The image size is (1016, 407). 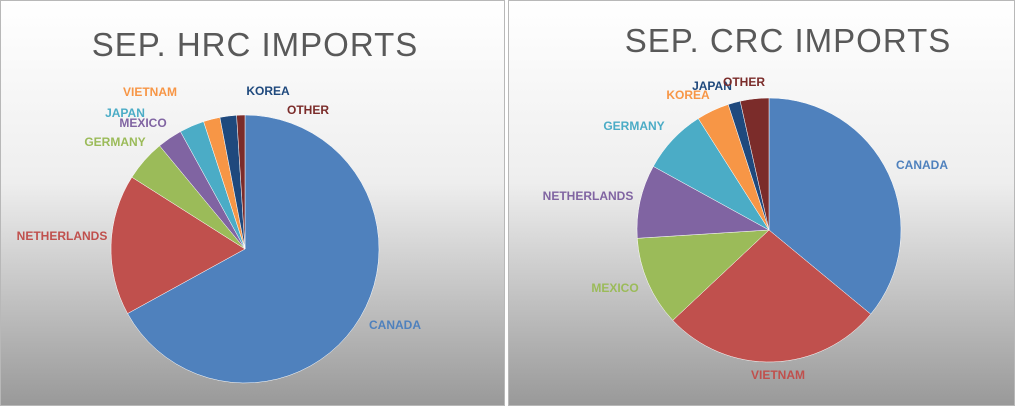 What do you see at coordinates (255, 44) in the screenshot?
I see `chart-title: SEP. HRC IMPORTS` at bounding box center [255, 44].